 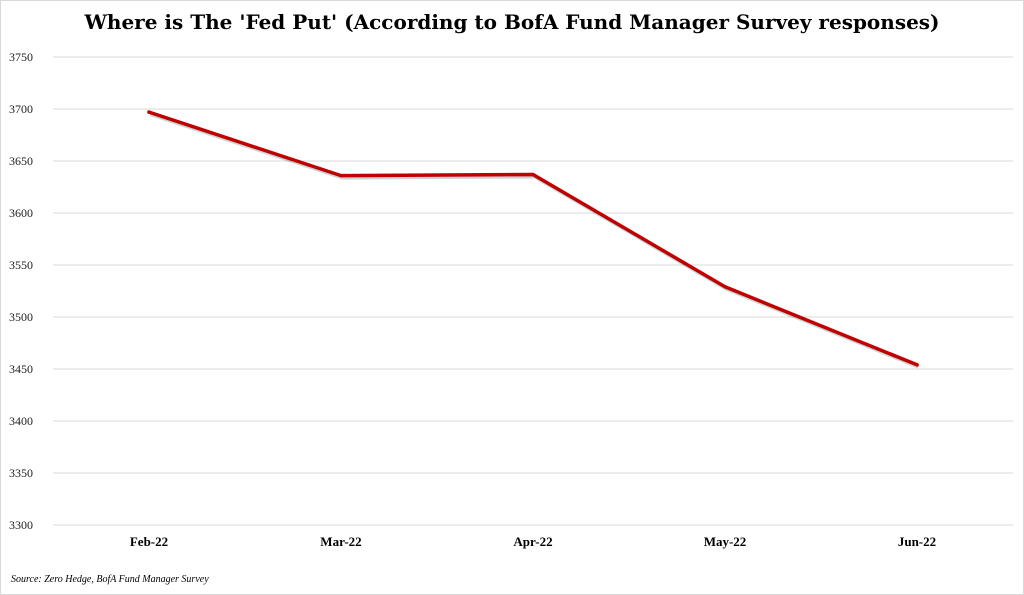 I want to click on y-tick-label: 3700, so click(x=21, y=109).